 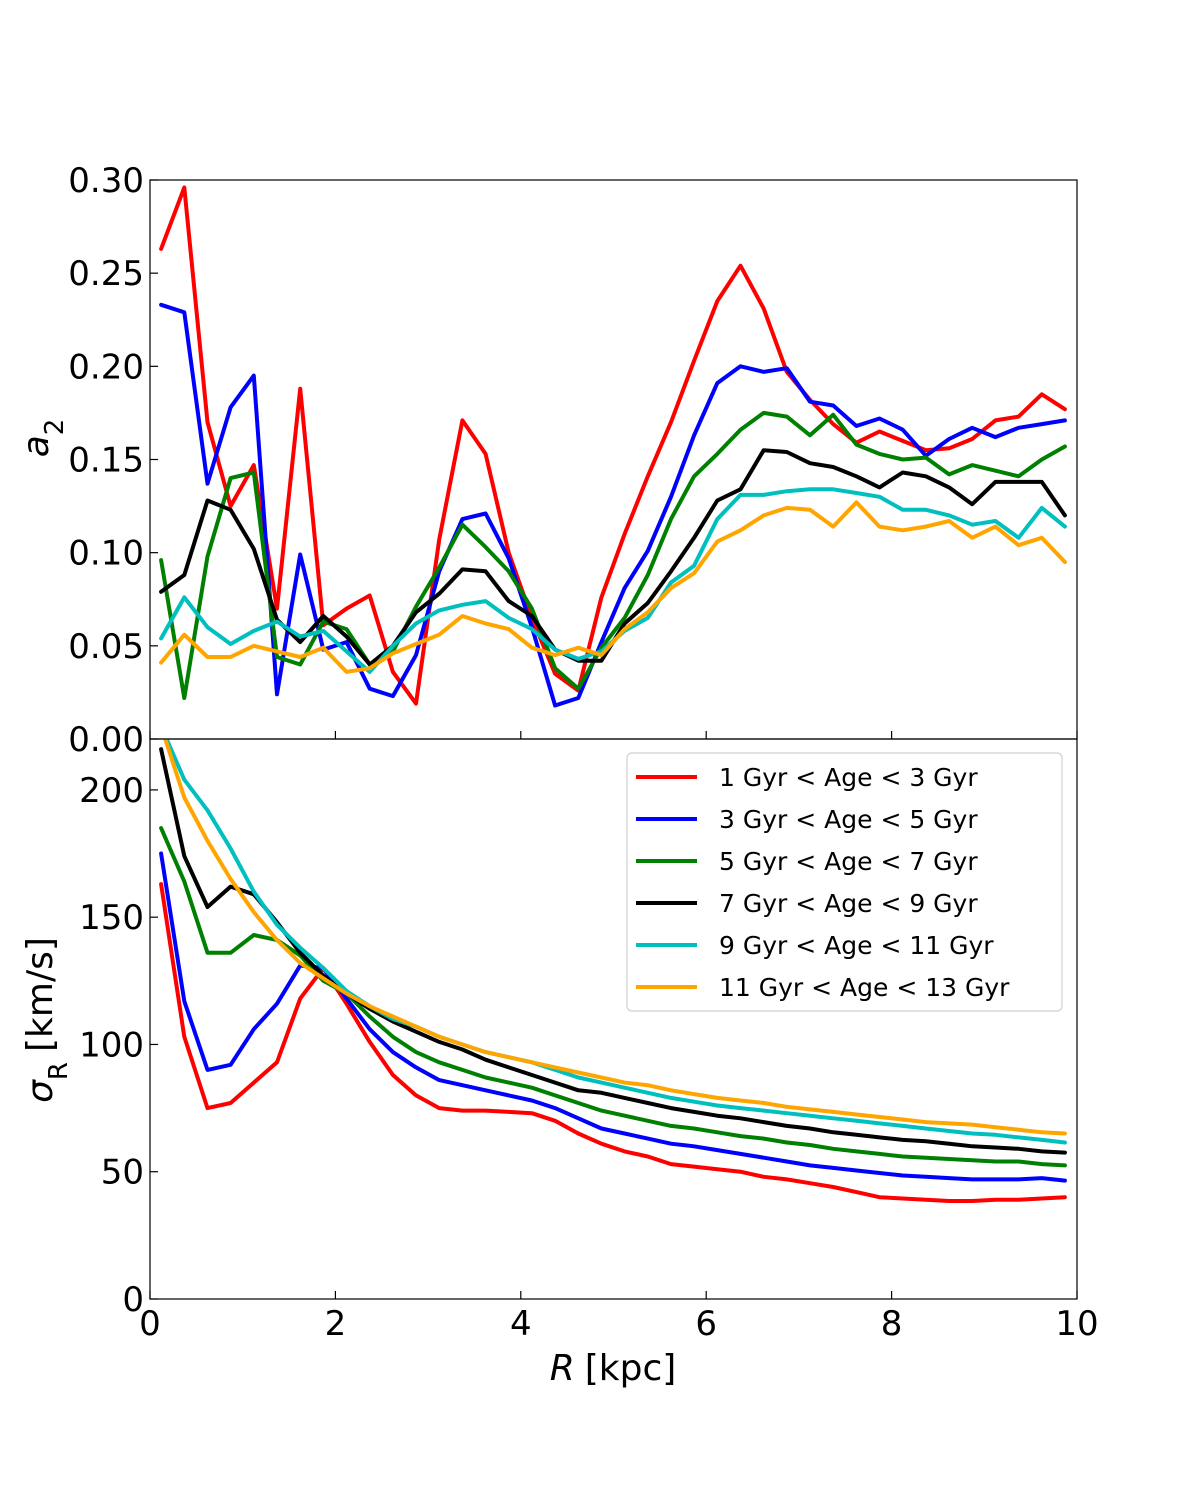 I want to click on bottom-y-tick-label: 150, so click(x=111, y=918).